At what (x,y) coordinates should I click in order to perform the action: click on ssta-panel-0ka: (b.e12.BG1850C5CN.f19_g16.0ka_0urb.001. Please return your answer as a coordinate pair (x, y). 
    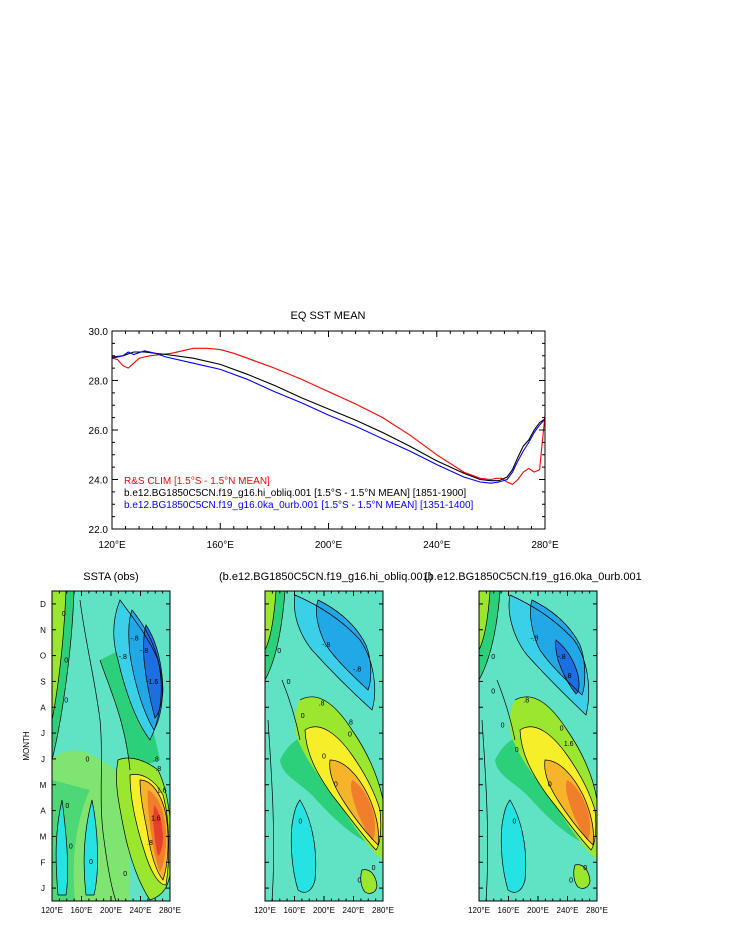
    Looking at the image, I should click on (533, 743).